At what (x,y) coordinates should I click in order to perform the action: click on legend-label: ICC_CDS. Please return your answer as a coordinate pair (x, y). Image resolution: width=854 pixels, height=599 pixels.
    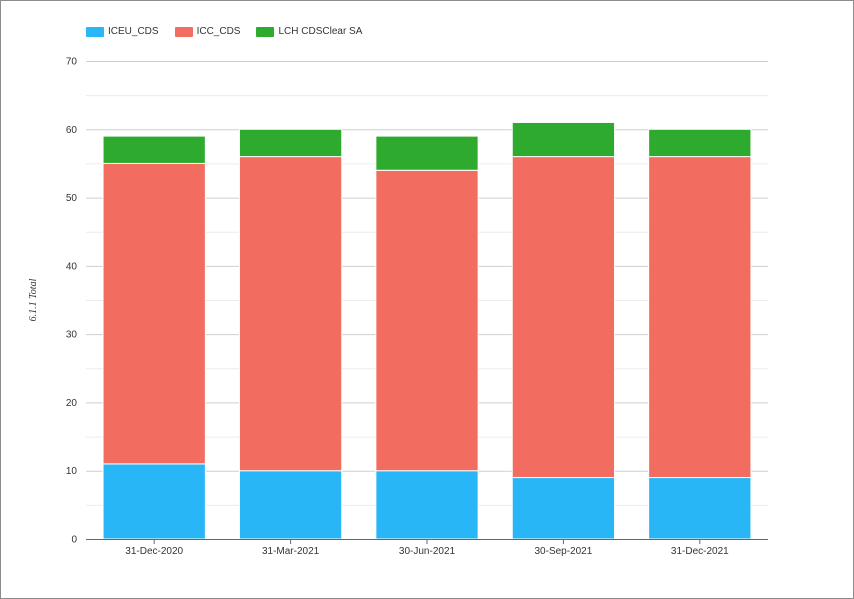
    Looking at the image, I should click on (218, 31).